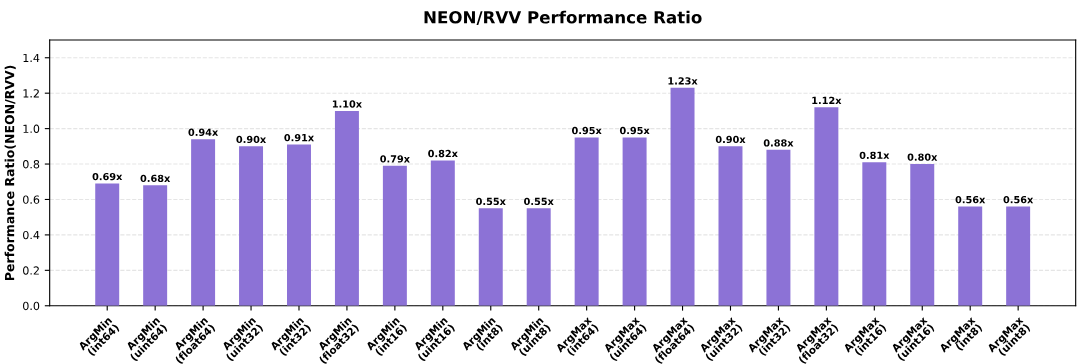 This screenshot has height=364, width=1080. Describe the element at coordinates (31, 235) in the screenshot. I see `y-tick-label: 0.4` at that location.